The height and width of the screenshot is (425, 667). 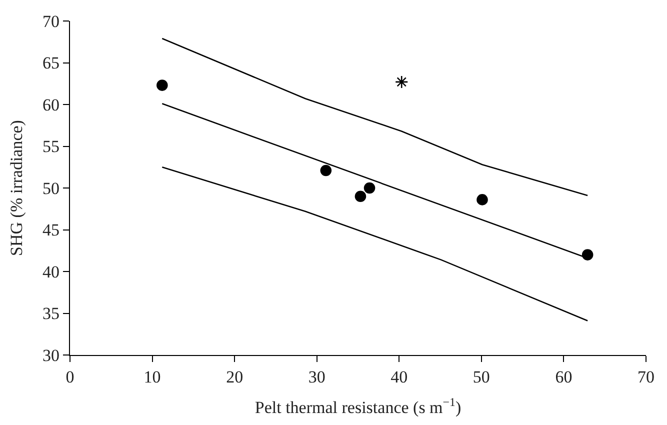 I want to click on x-axis-title: Pelt thermal resistance (s m$^{−1}$), so click(x=358, y=405).